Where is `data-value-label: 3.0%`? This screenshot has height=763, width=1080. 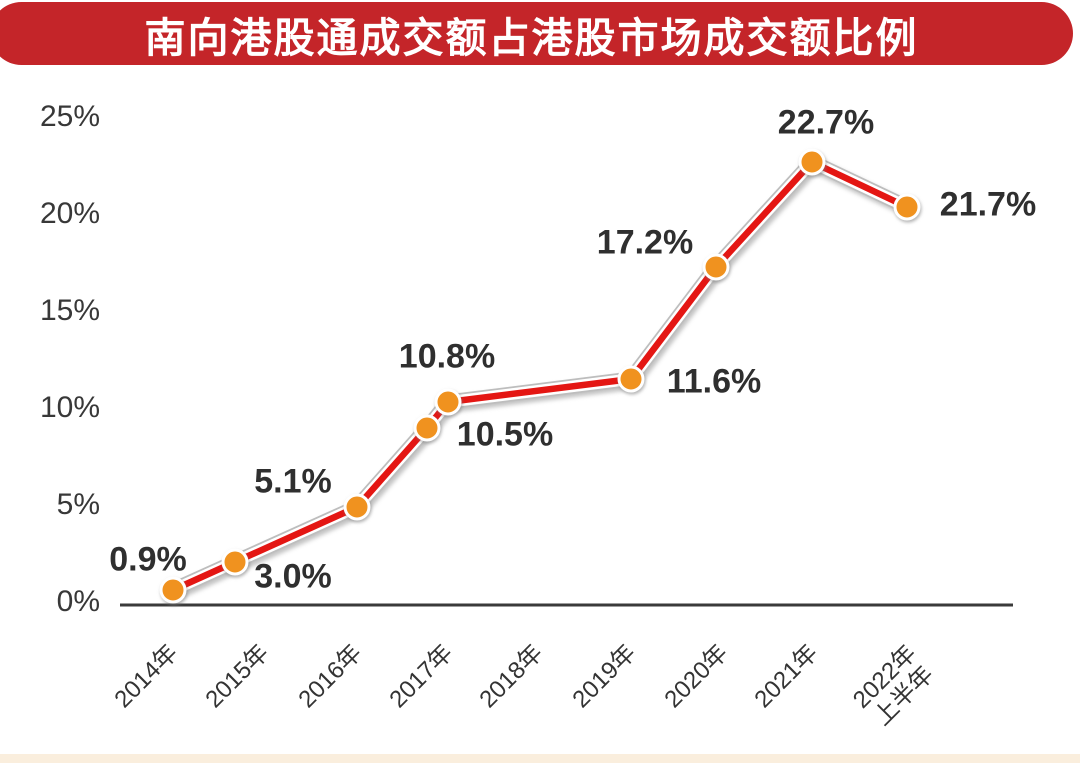
data-value-label: 3.0% is located at coordinates (293, 576).